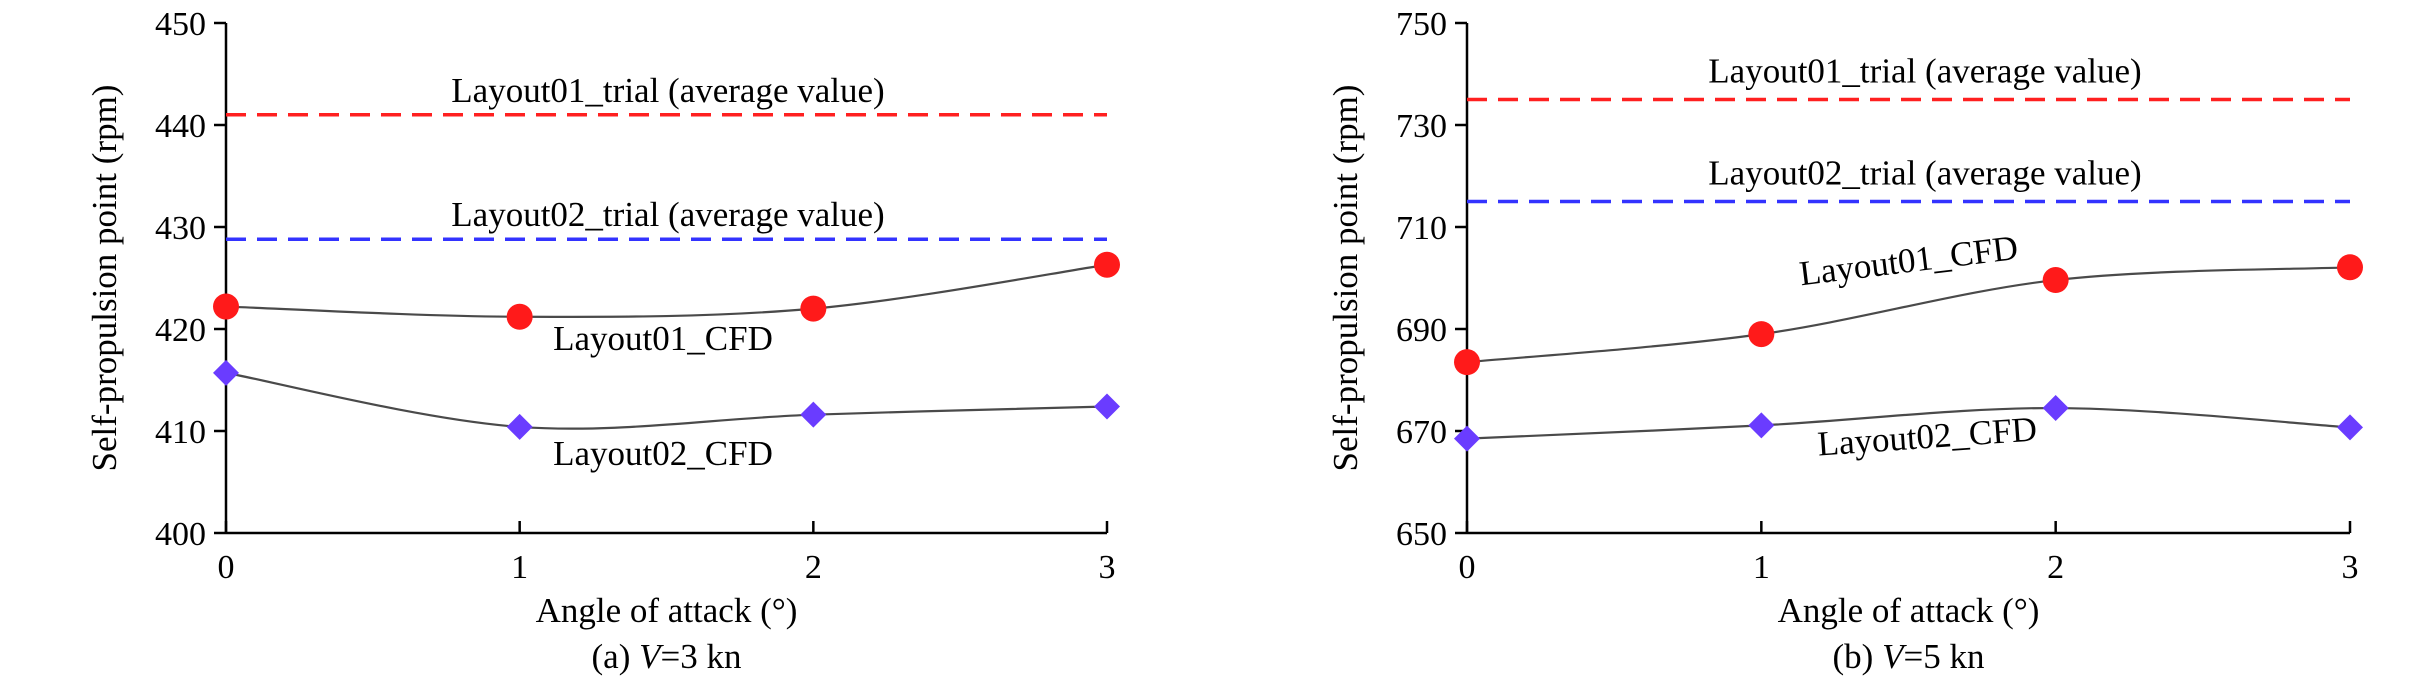 The image size is (2412, 683). I want to click on caption-prefix: (b), so click(1858, 656).